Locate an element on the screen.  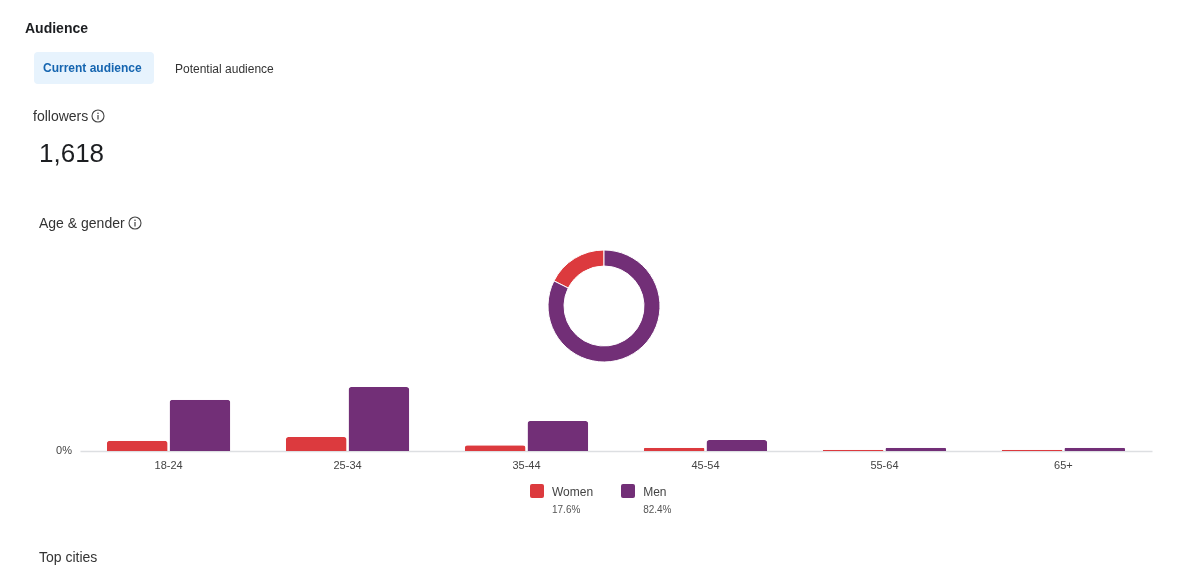
x-tick-label: 45-54 is located at coordinates (705, 464).